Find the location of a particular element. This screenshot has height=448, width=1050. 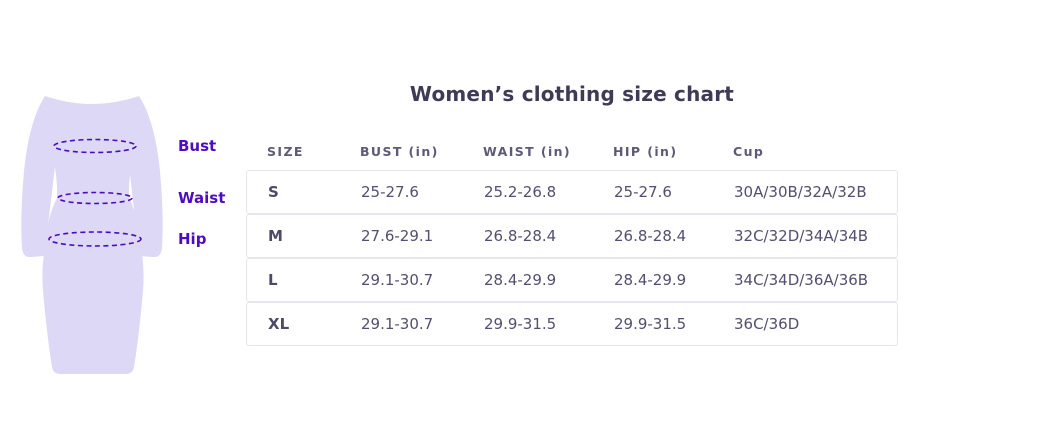

cell-waist: 26.8-28.4 is located at coordinates (520, 236).